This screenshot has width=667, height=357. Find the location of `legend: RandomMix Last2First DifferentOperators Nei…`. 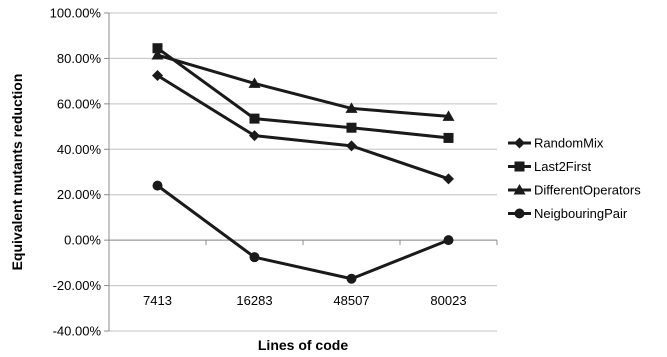

legend: RandomMix Last2First DifferentOperators Nei… is located at coordinates (574, 178).